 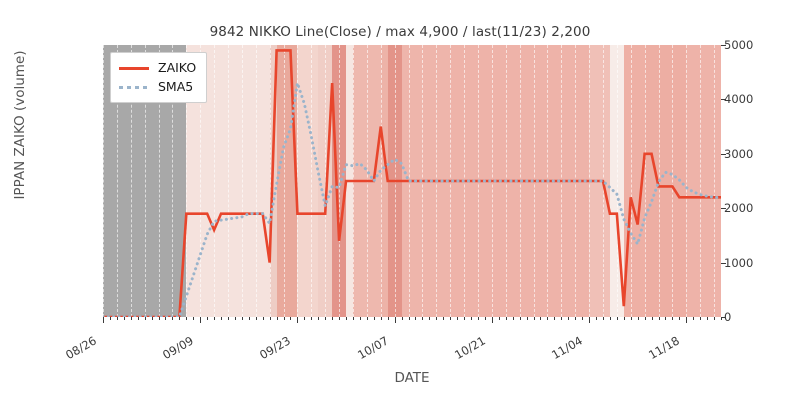 What do you see at coordinates (664, 348) in the screenshot?
I see `x-tick-label: 11/18` at bounding box center [664, 348].